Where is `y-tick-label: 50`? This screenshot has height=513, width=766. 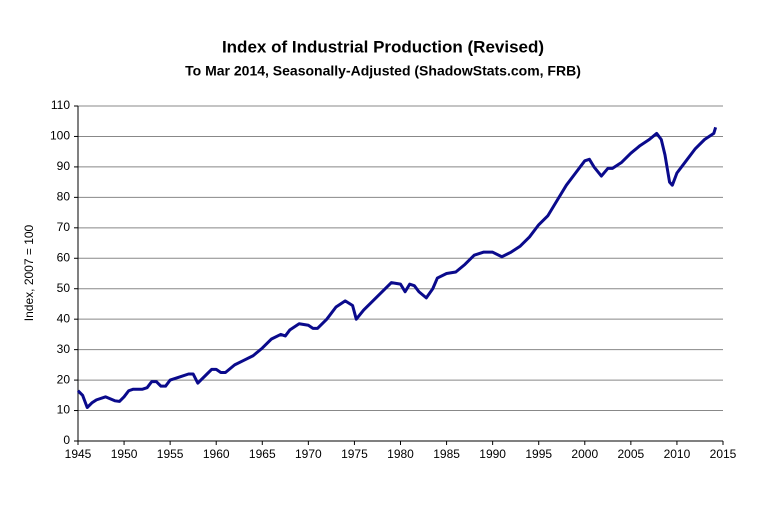 y-tick-label: 50 is located at coordinates (64, 288).